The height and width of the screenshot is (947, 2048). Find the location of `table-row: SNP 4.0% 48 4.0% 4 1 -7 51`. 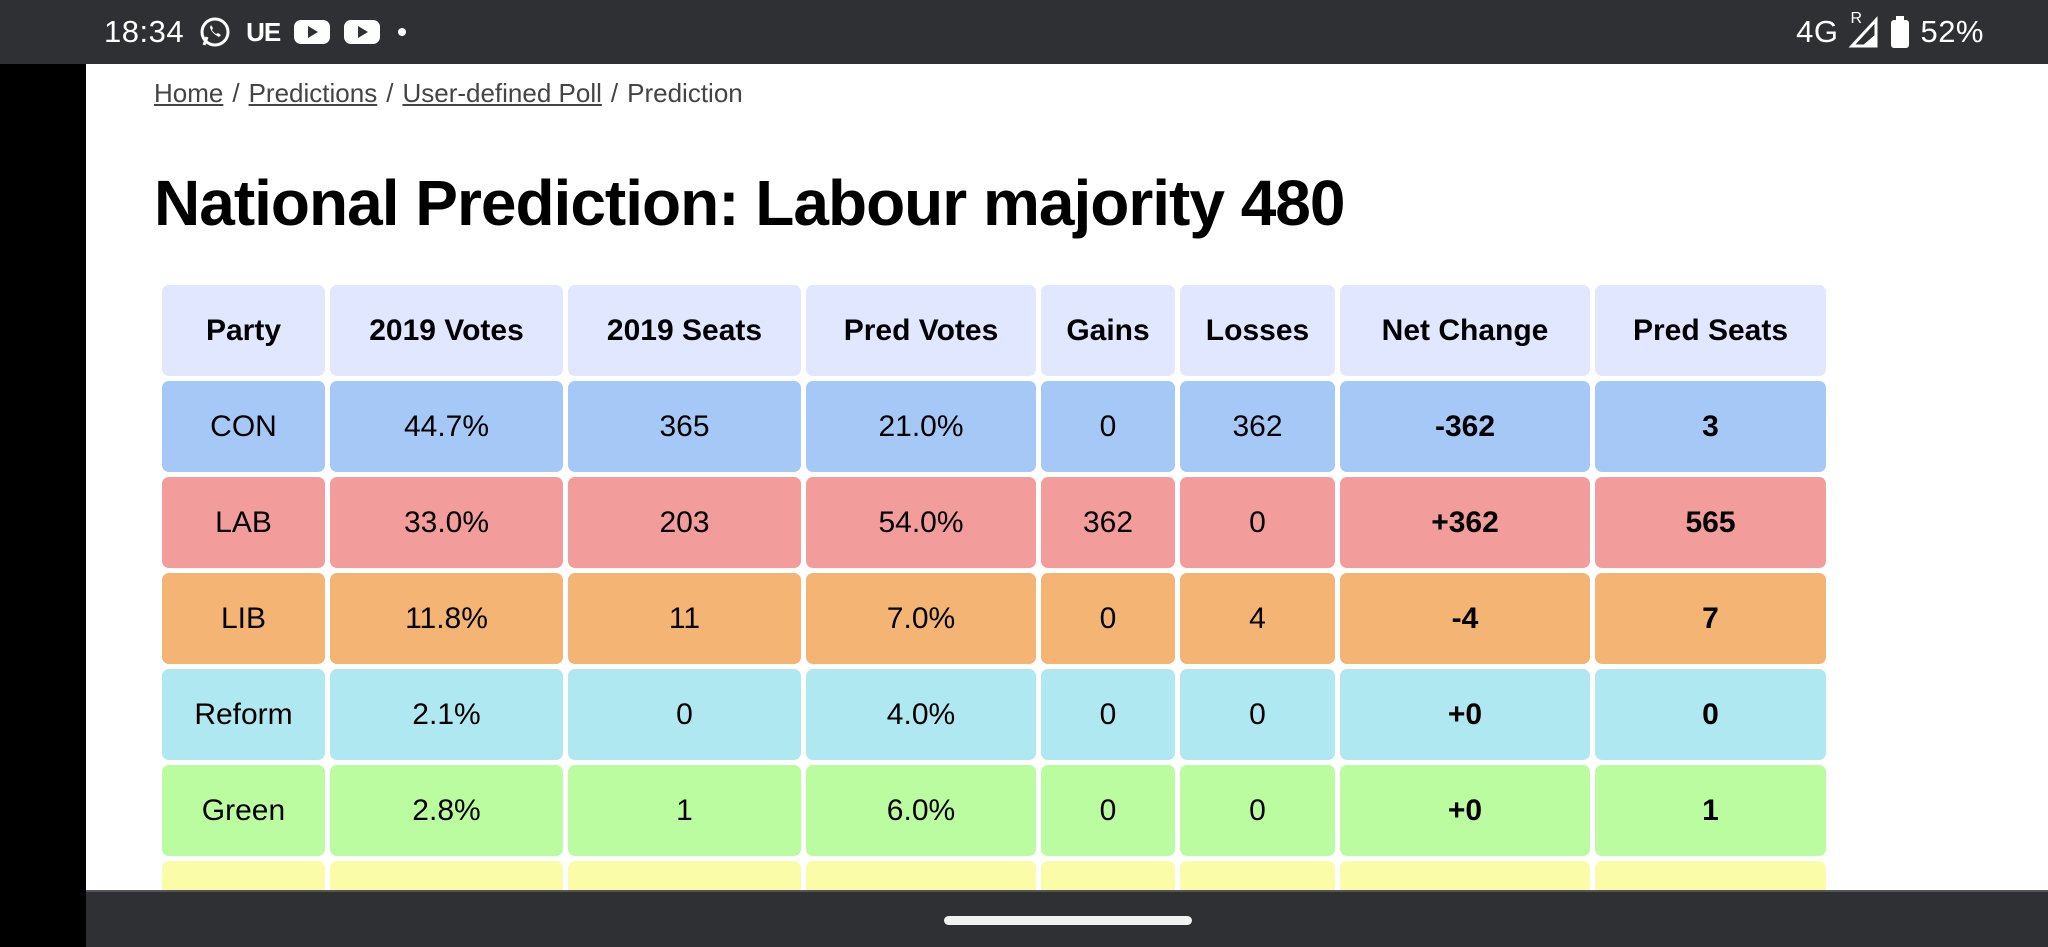

table-row: SNP 4.0% 48 4.0% 4 1 -7 51 is located at coordinates (994, 875).